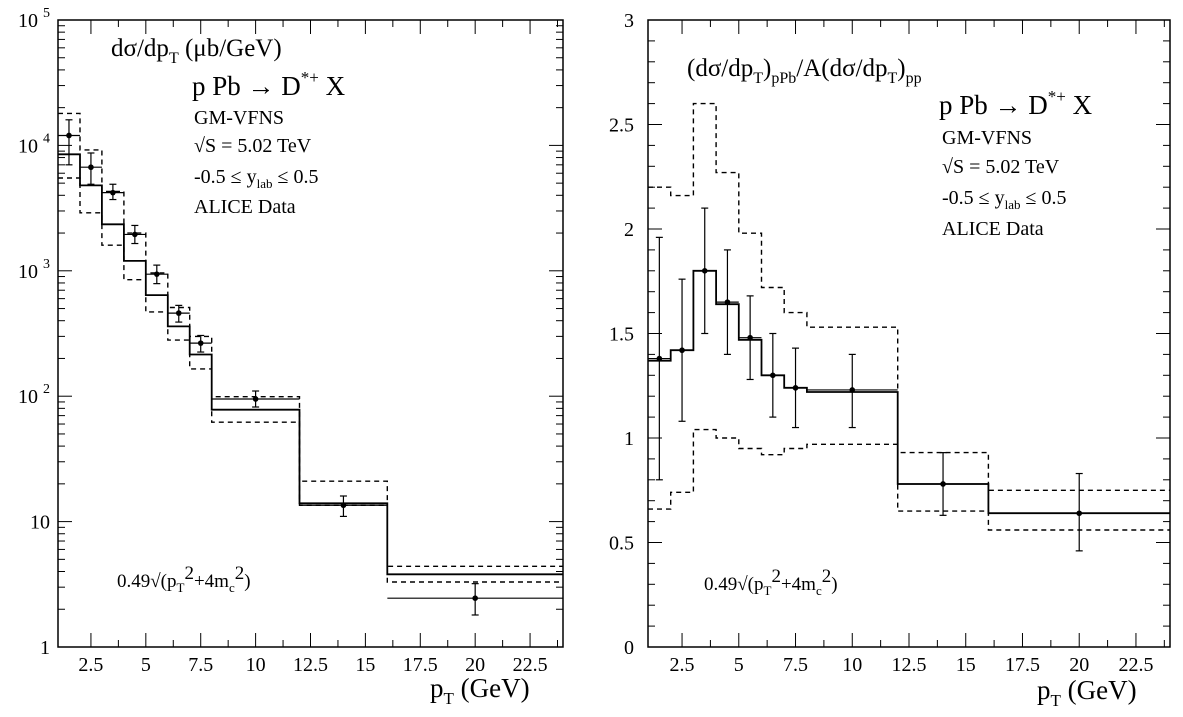 This screenshot has width=1183, height=717. Describe the element at coordinates (245, 207) in the screenshot. I see `left-data-label: ALICE Data` at that location.